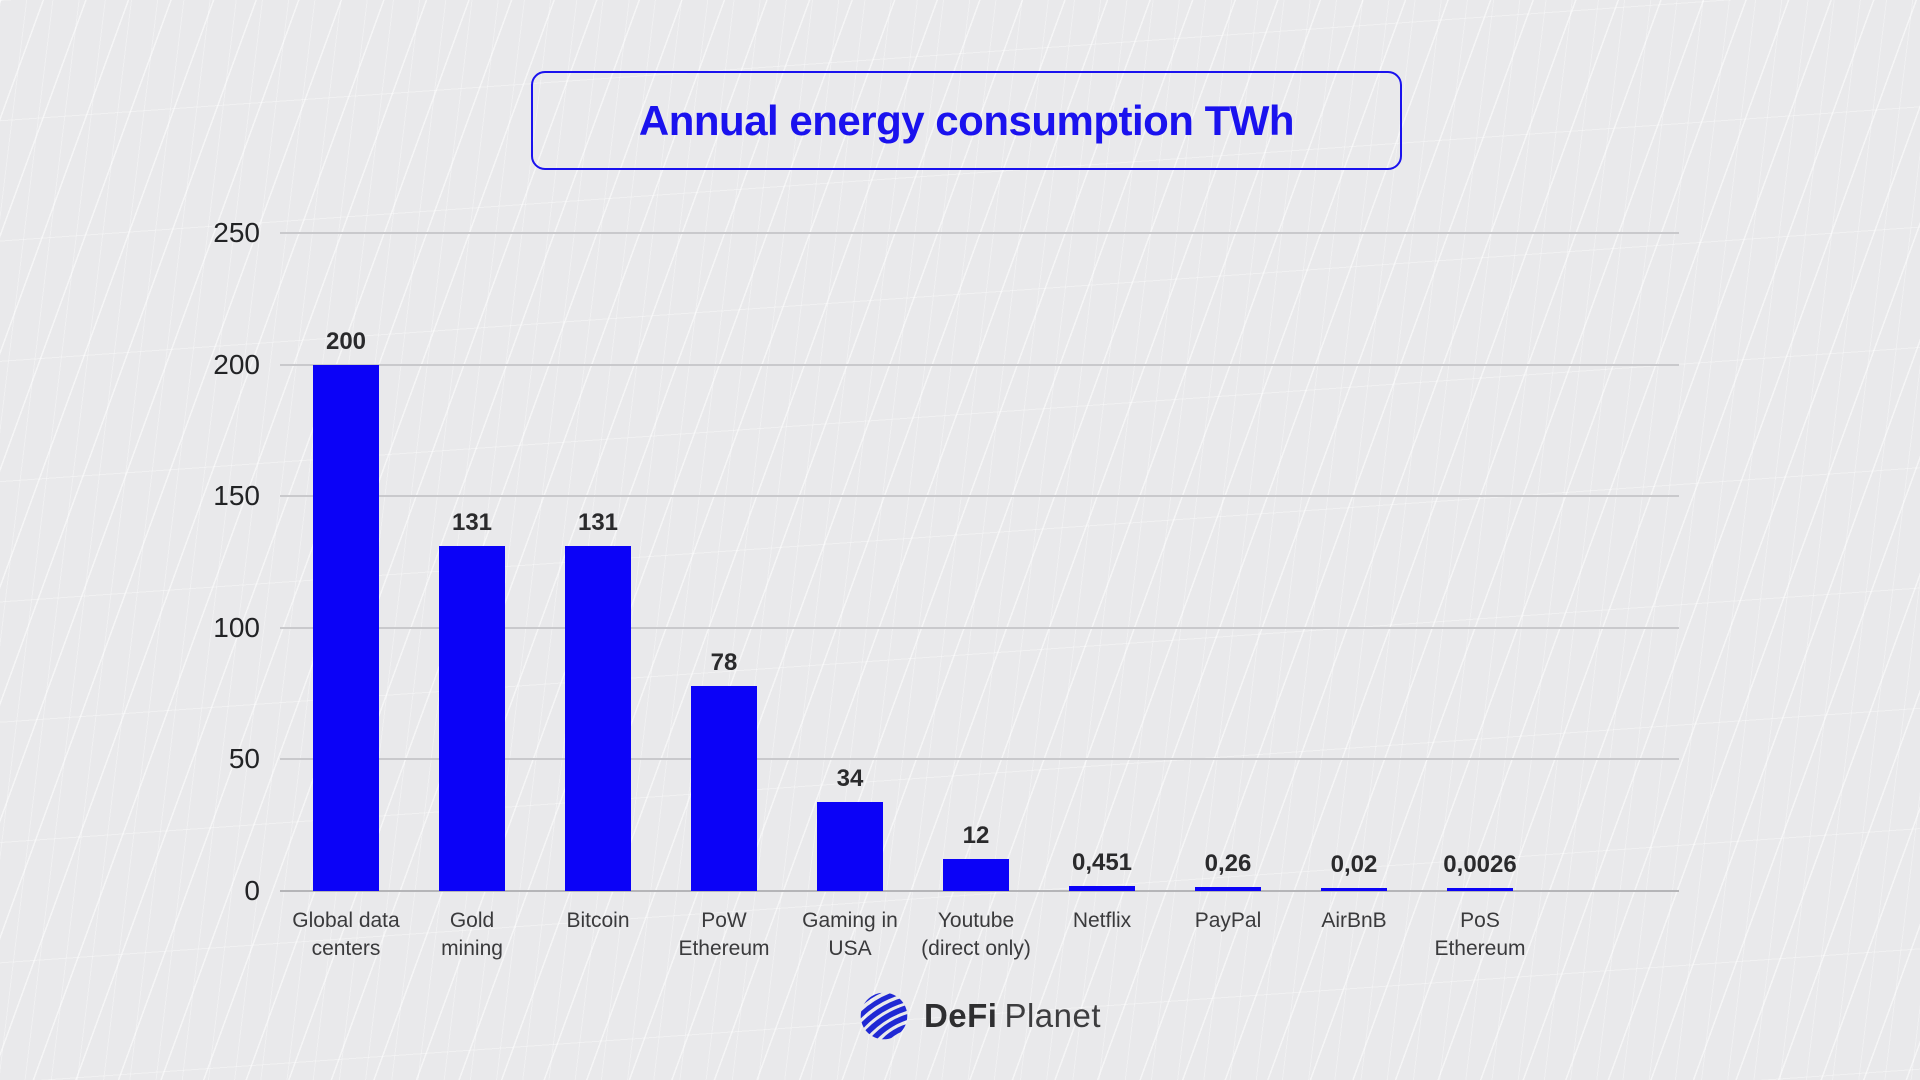 The height and width of the screenshot is (1080, 1920). Describe the element at coordinates (976, 934) in the screenshot. I see `category-label: Youtube (direct only)` at that location.